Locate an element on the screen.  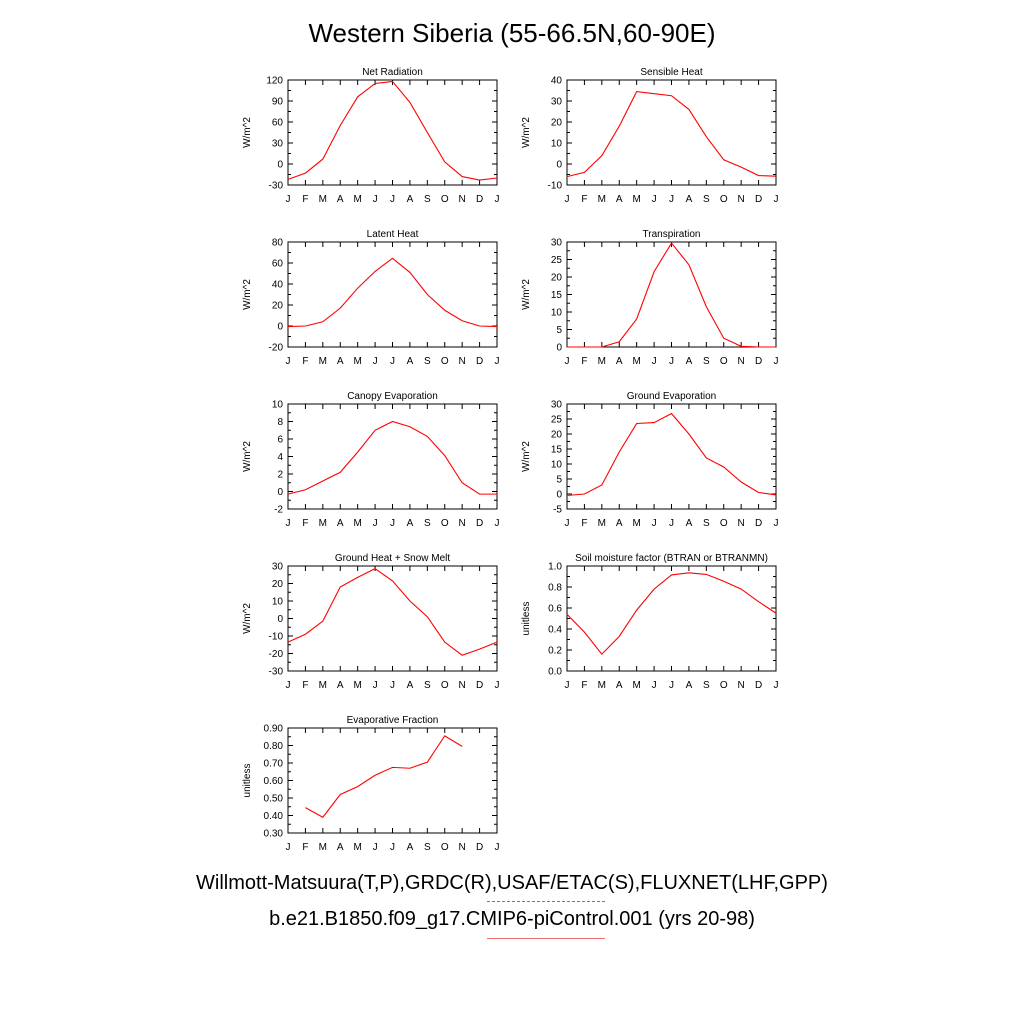
panel-title: Ground Heat + Snow Melt is located at coordinates (393, 558).